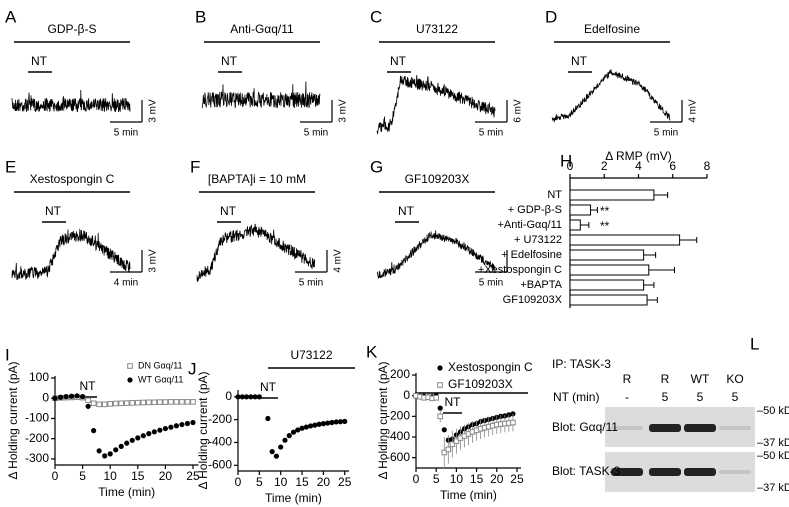  What do you see at coordinates (311, 355) in the screenshot?
I see `chart-title: U73122` at bounding box center [311, 355].